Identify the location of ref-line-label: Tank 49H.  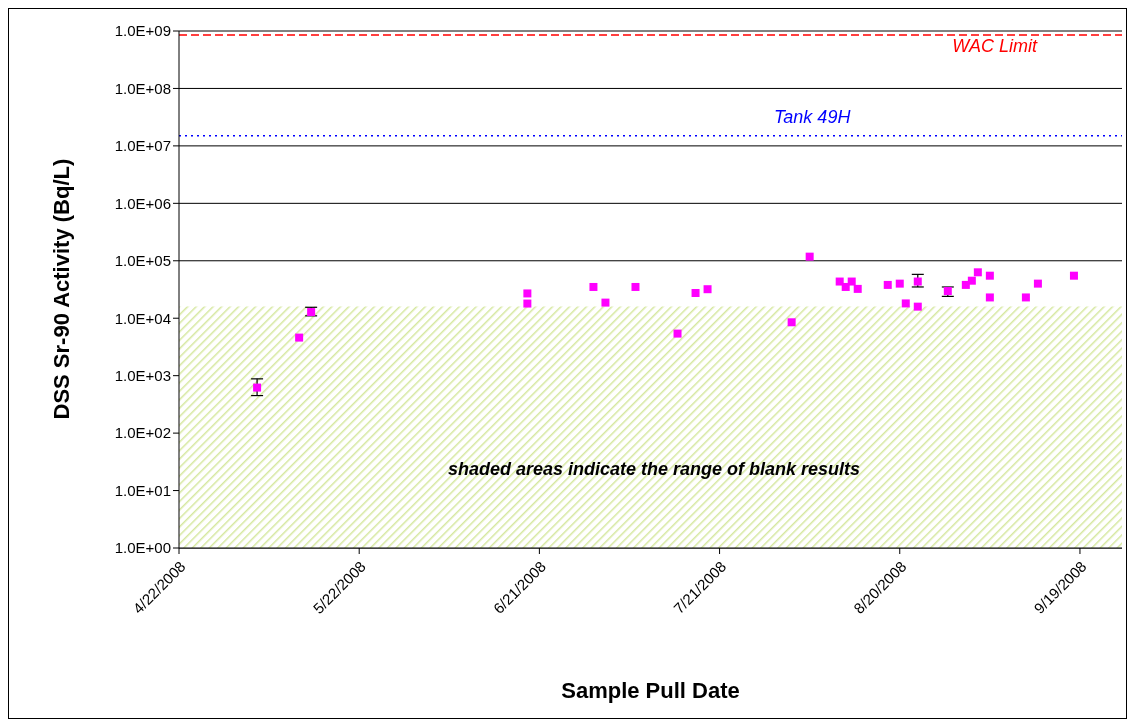
(813, 116).